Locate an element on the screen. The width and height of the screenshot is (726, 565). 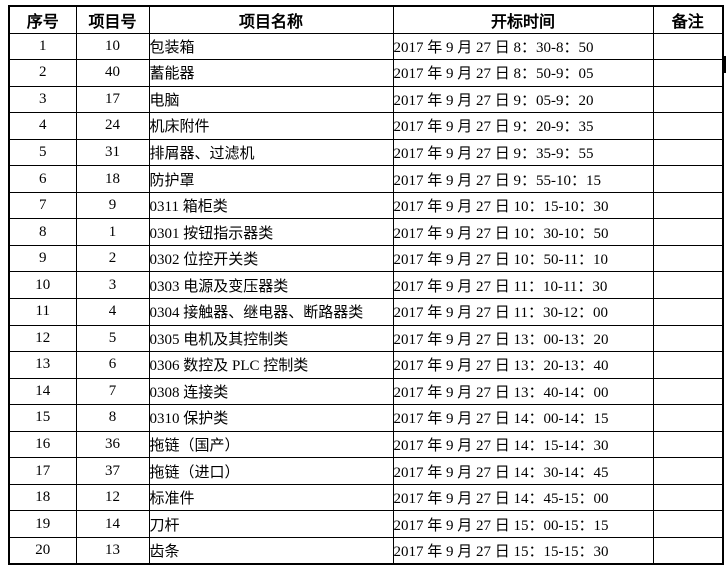
table-row: 6 18 防护罩 2017 年 9 月 27 日 9：55-10：15 is located at coordinates (366, 179).